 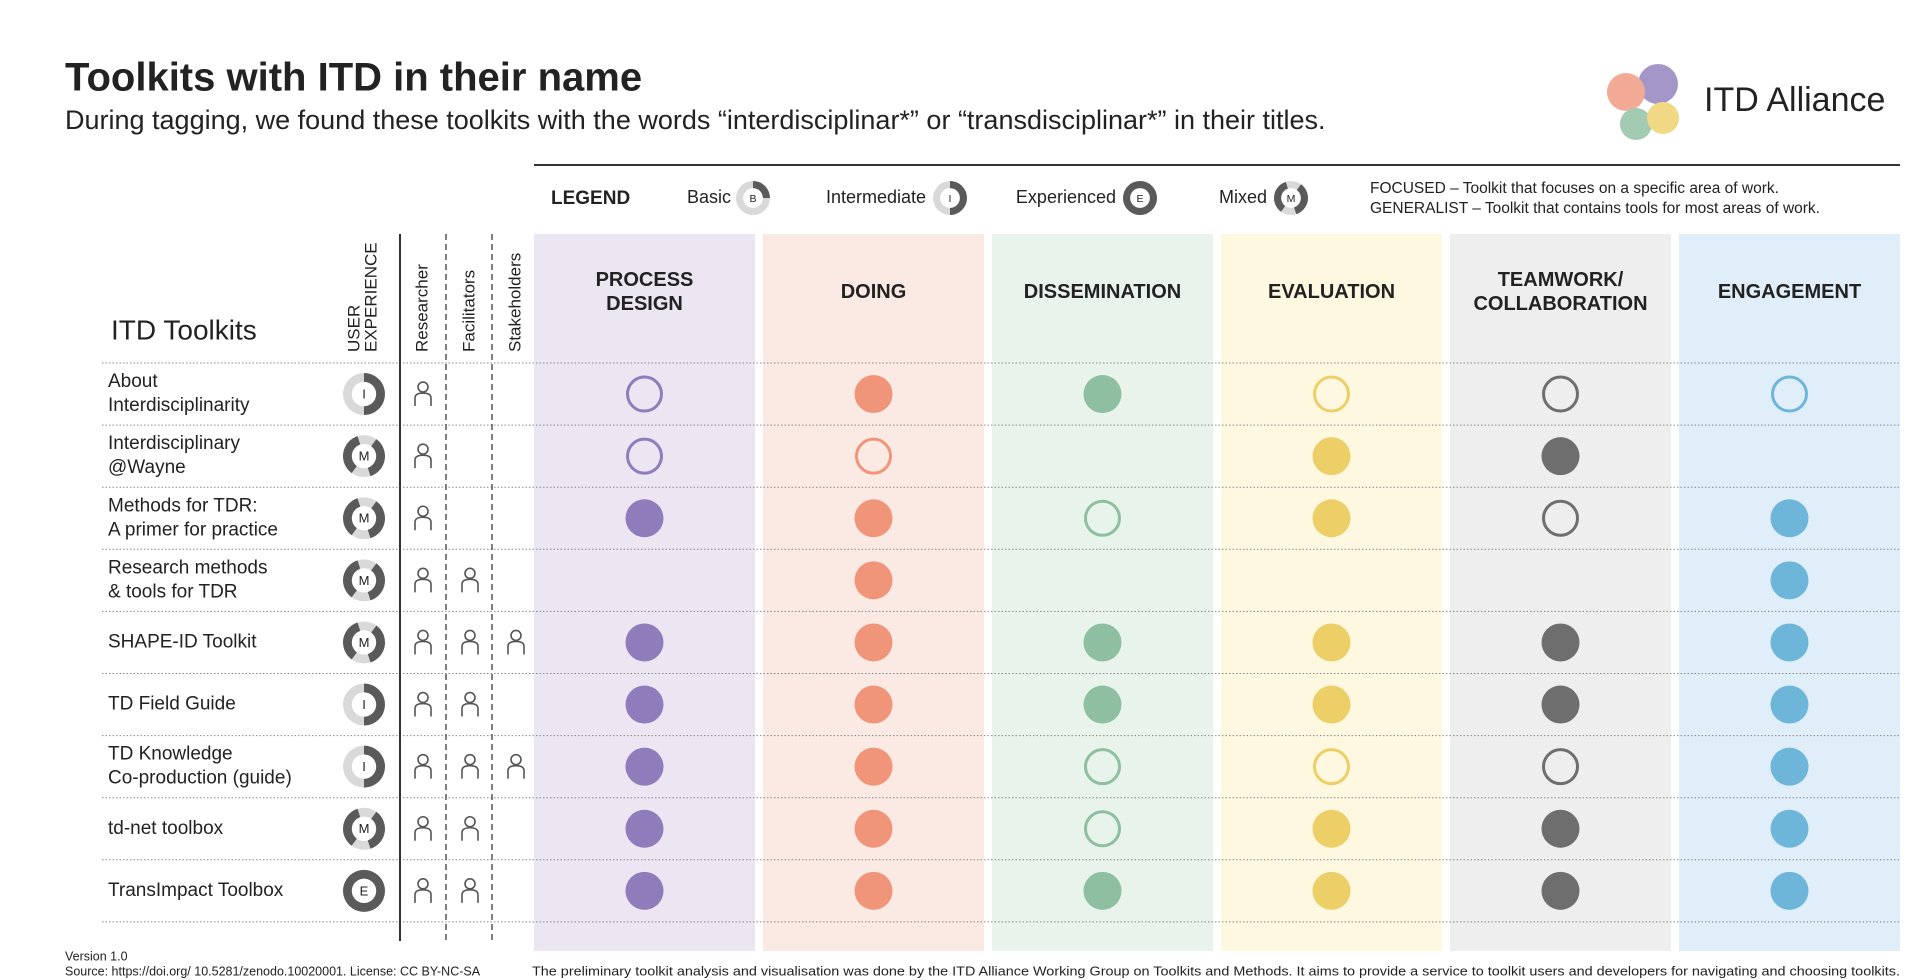 What do you see at coordinates (1331, 292) in the screenshot?
I see `area-header: EVALUATION` at bounding box center [1331, 292].